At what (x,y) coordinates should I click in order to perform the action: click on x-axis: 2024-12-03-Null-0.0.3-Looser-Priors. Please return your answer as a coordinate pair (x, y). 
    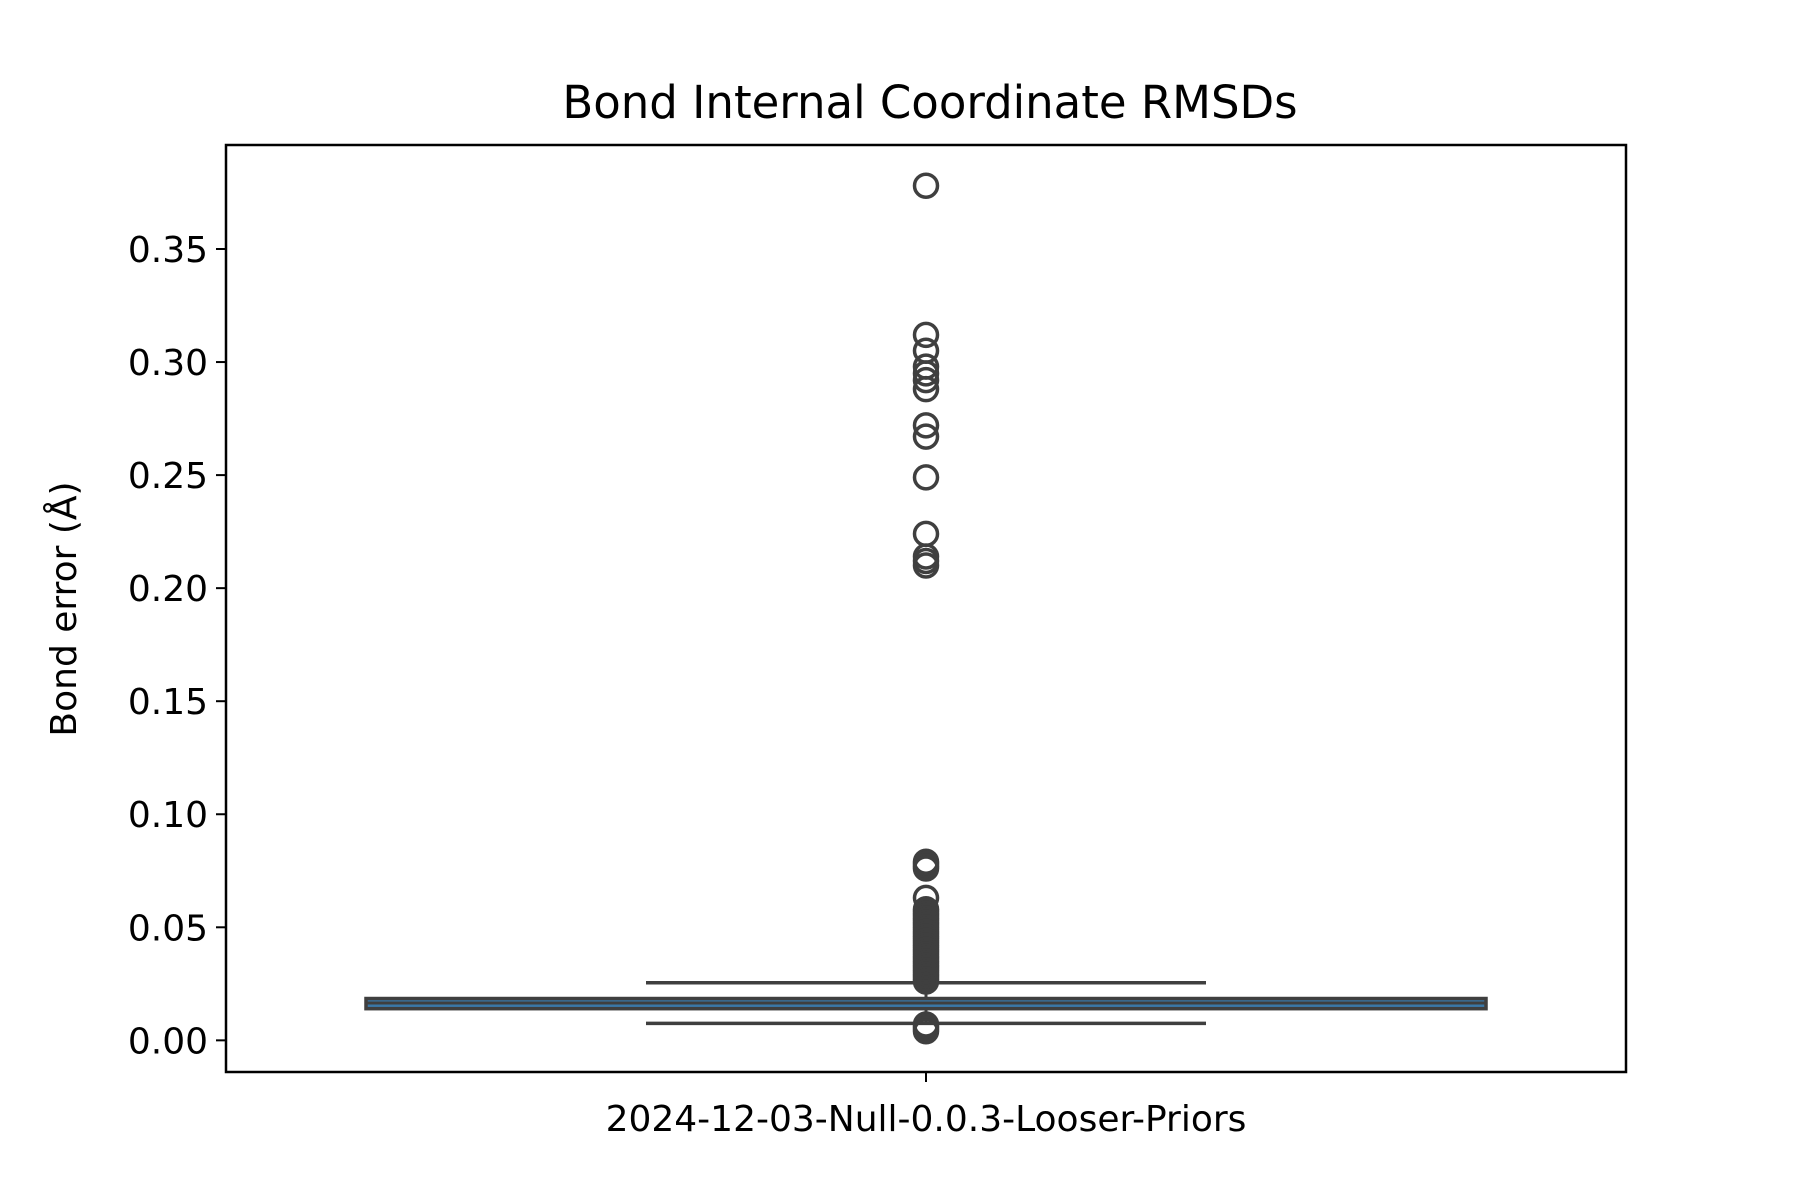
    Looking at the image, I should click on (926, 1106).